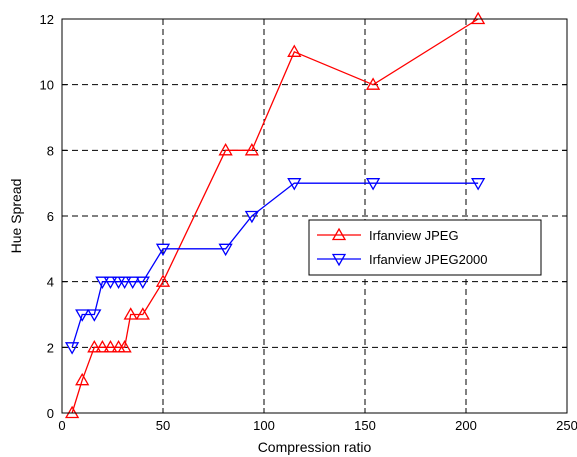 Image resolution: width=577 pixels, height=457 pixels. I want to click on y-tick-label: 4, so click(50, 282).